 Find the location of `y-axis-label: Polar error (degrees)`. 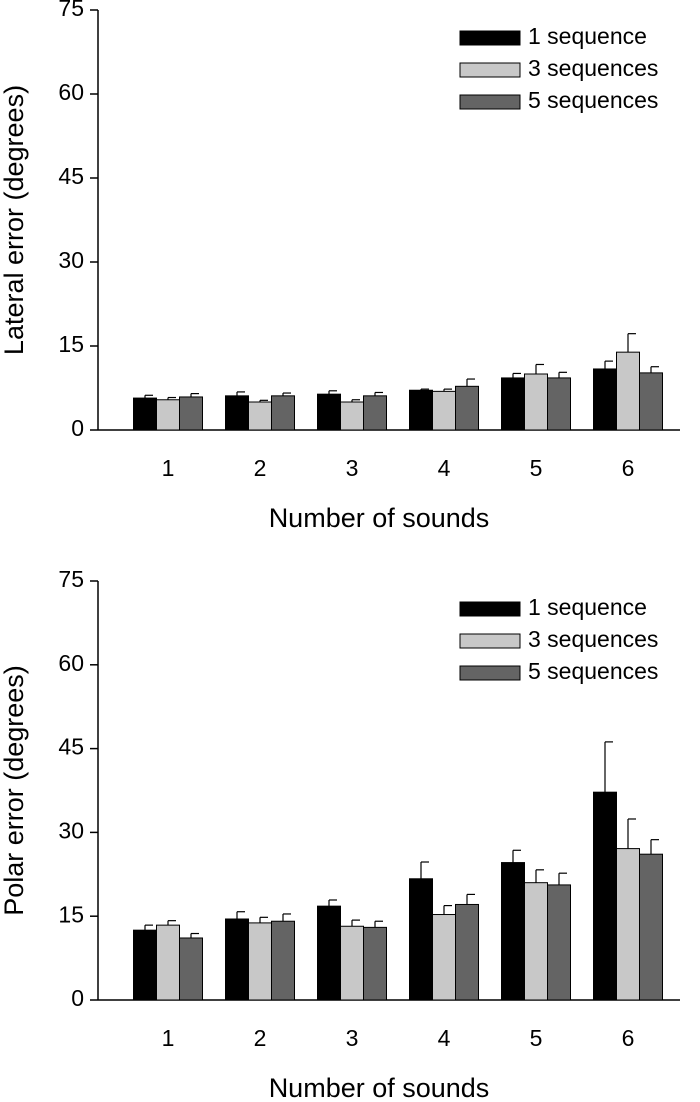

y-axis-label: Polar error (degrees) is located at coordinates (14, 790).